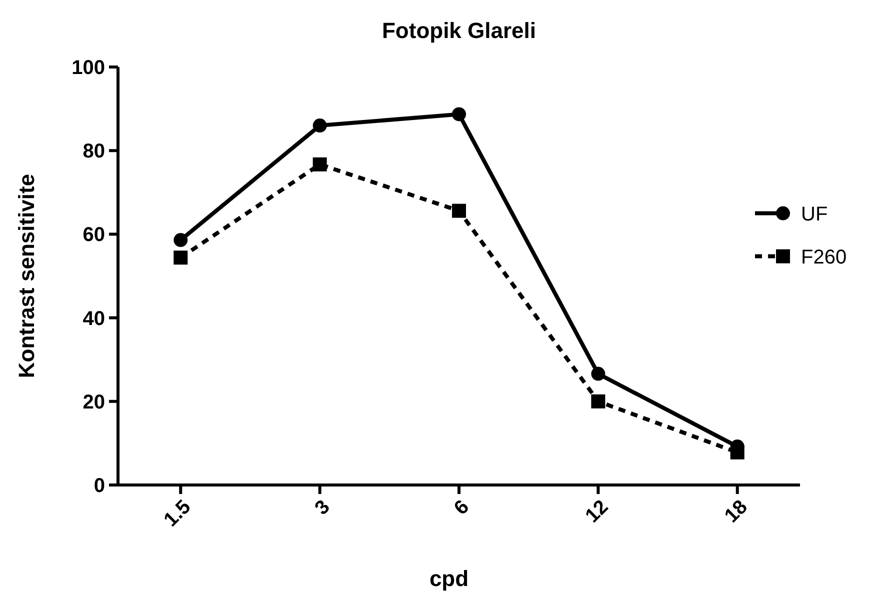 Image resolution: width=889 pixels, height=602 pixels. Describe the element at coordinates (26, 276) in the screenshot. I see `y-axis-title: Kontrast sensitivite` at that location.